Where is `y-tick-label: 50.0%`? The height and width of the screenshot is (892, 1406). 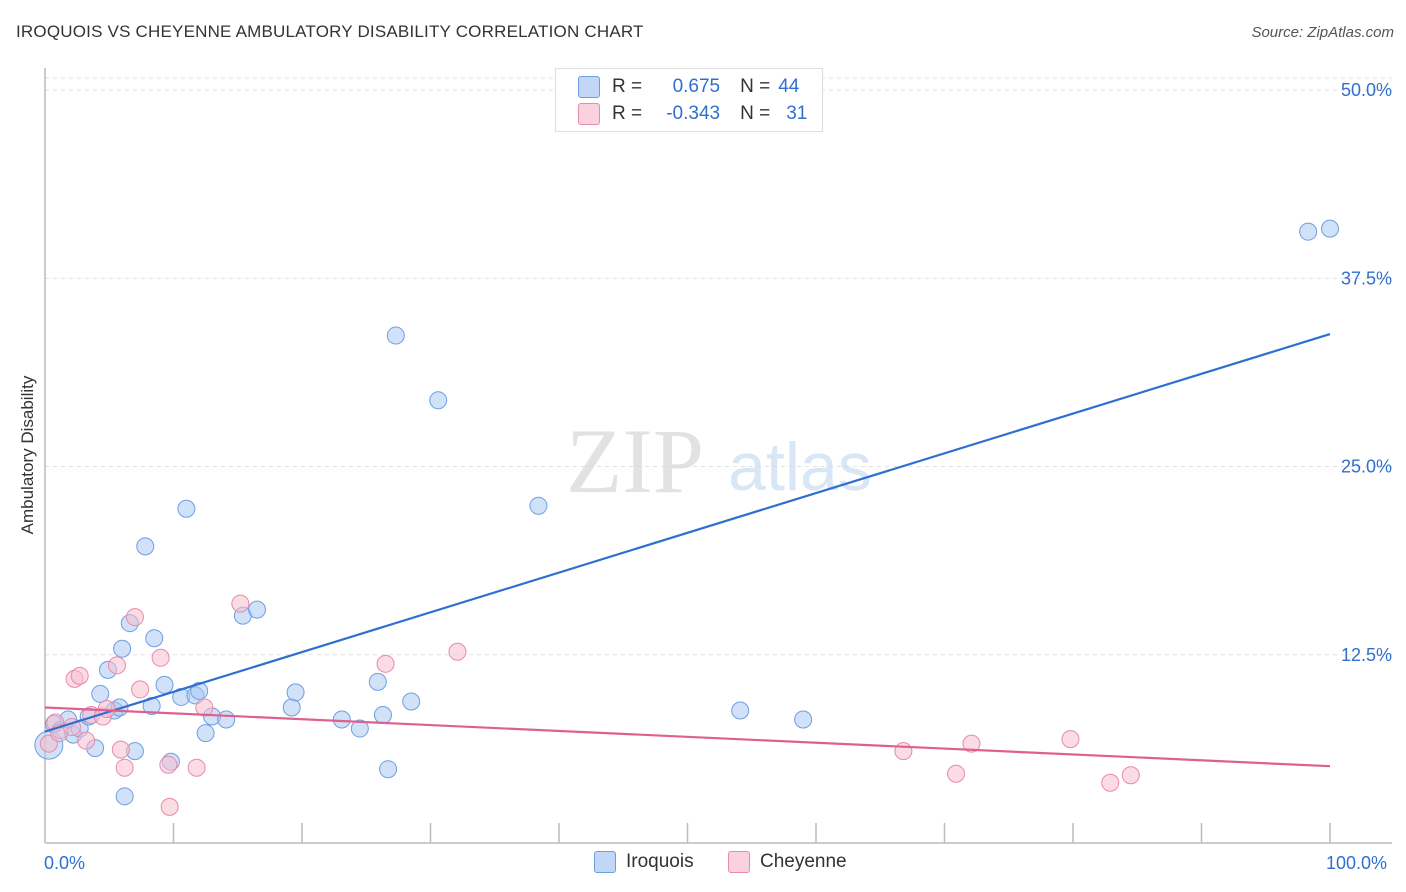
y-tick-label: 50.0% is located at coordinates (1366, 90).